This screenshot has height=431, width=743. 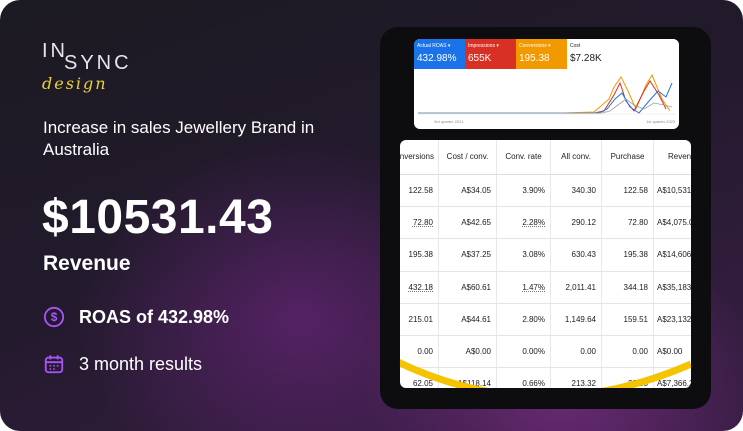 I want to click on kpi-value: 195.38, so click(x=534, y=58).